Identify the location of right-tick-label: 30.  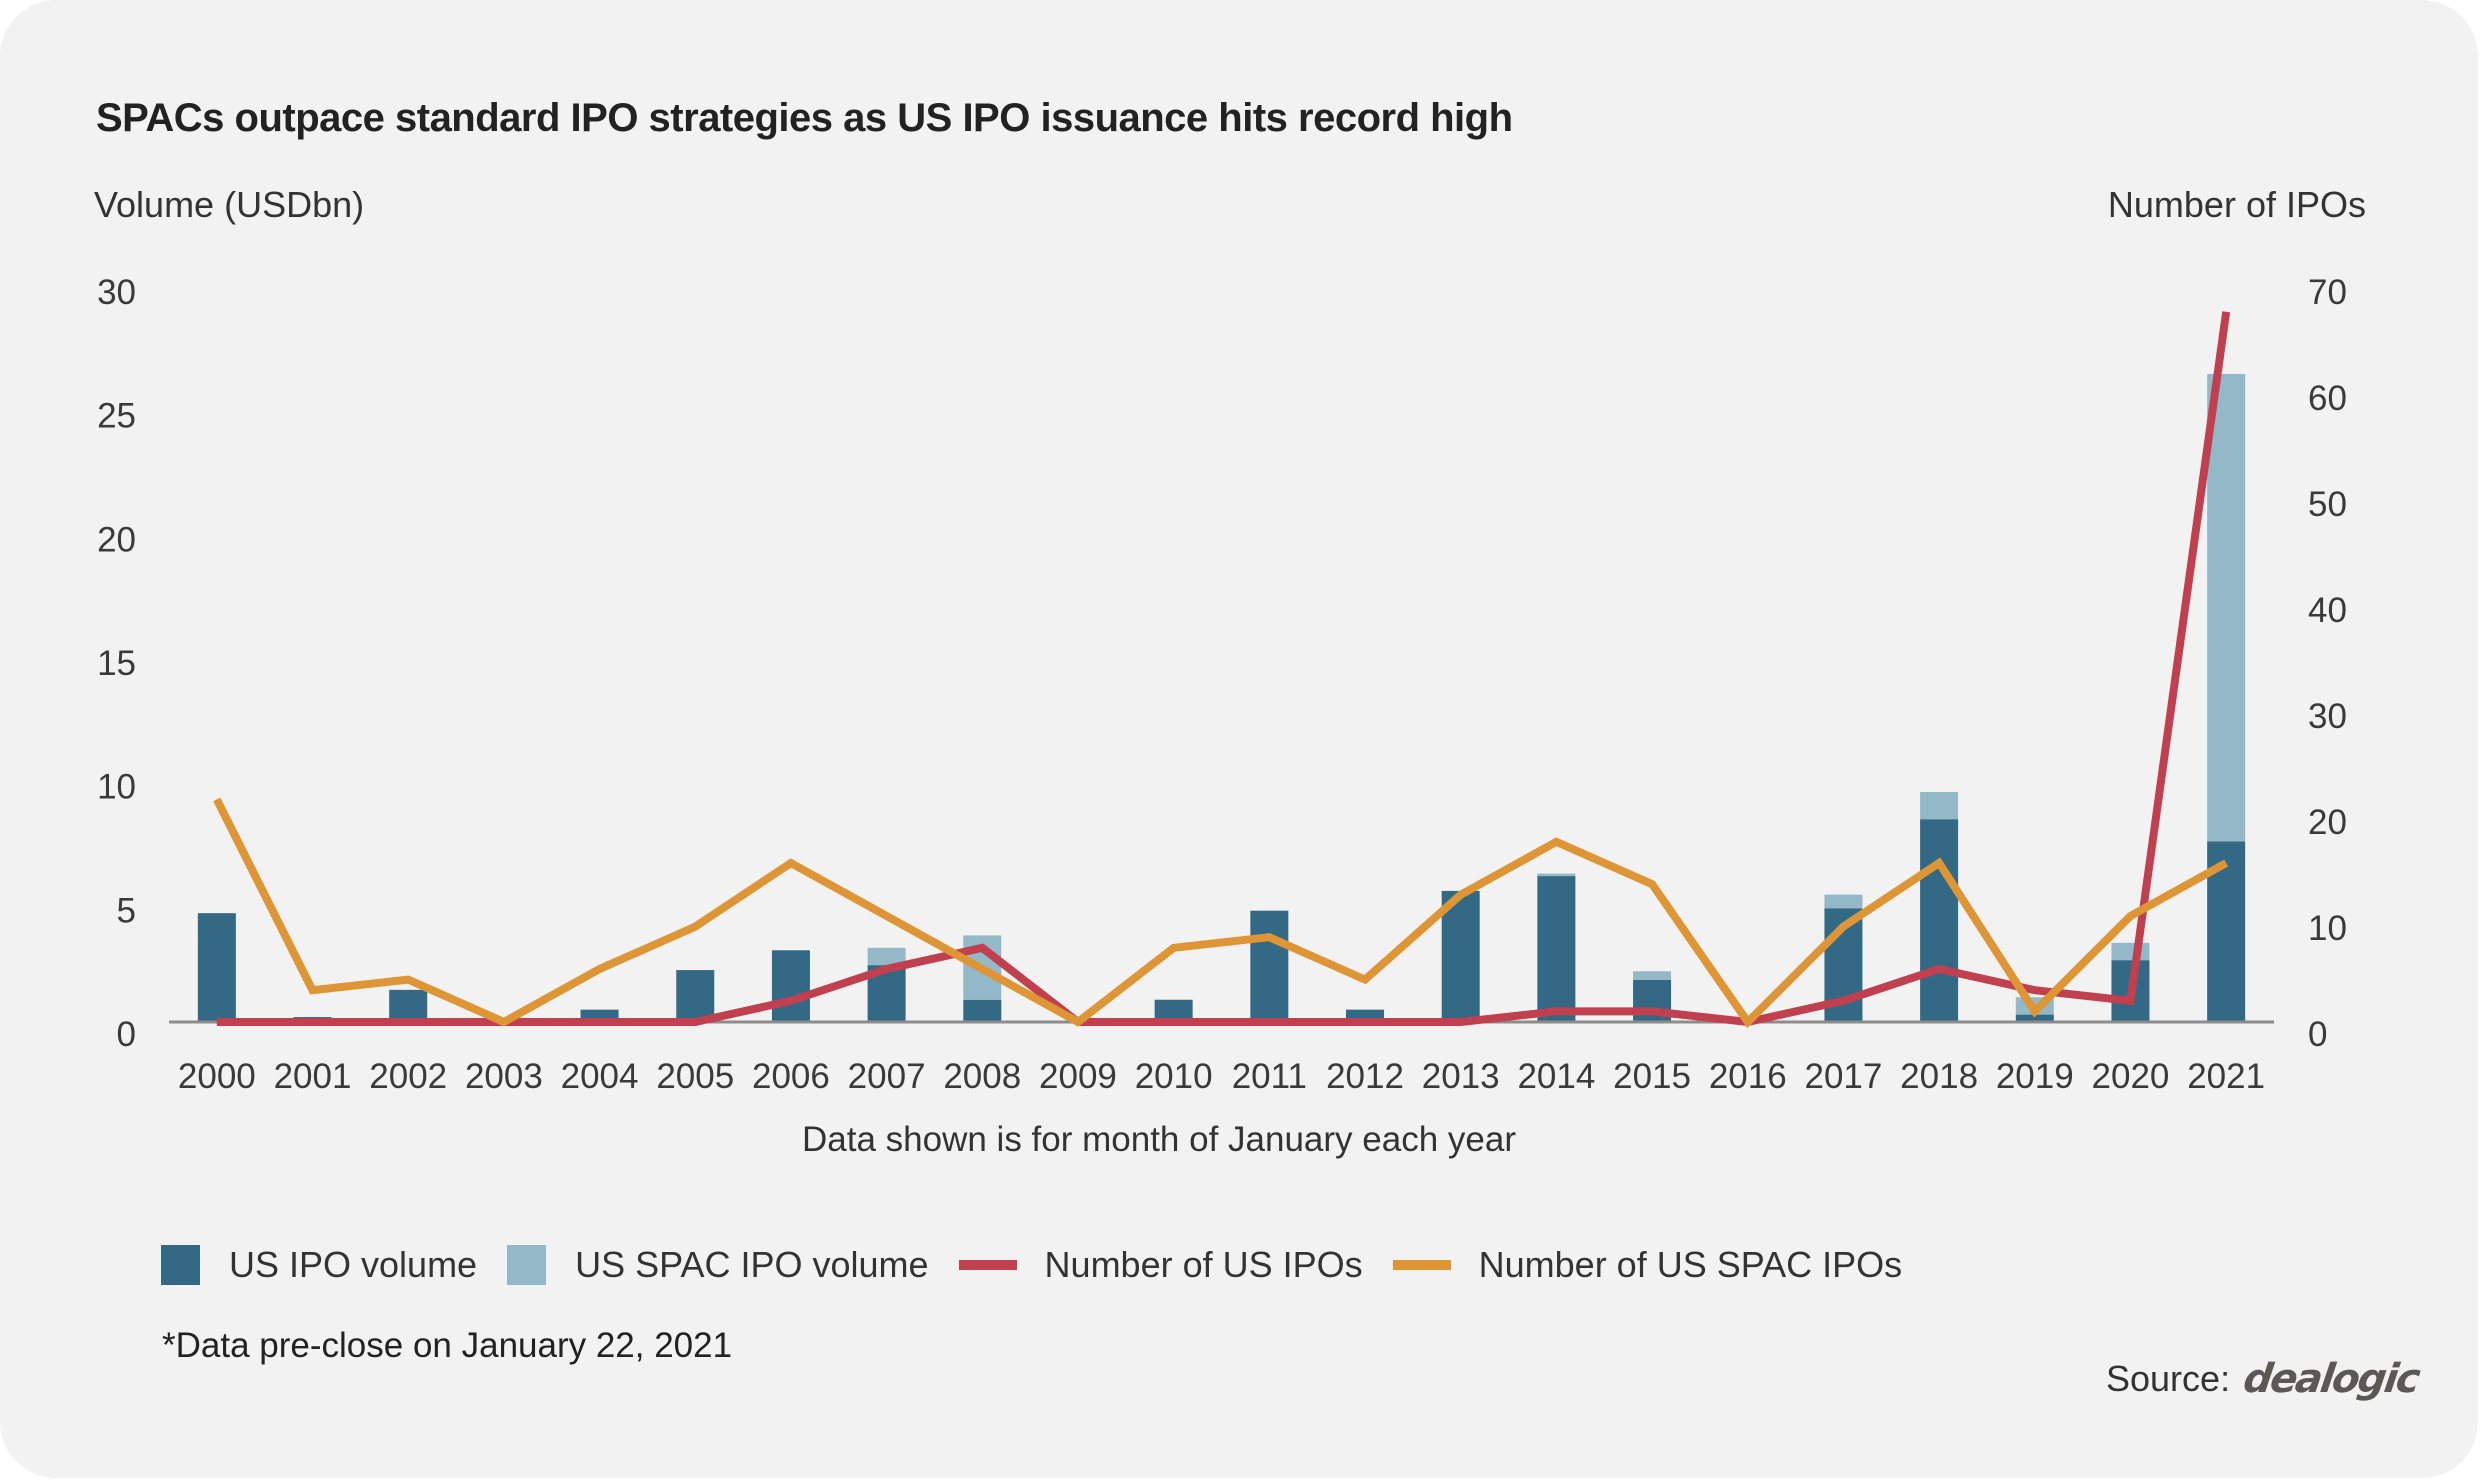
(2327, 716).